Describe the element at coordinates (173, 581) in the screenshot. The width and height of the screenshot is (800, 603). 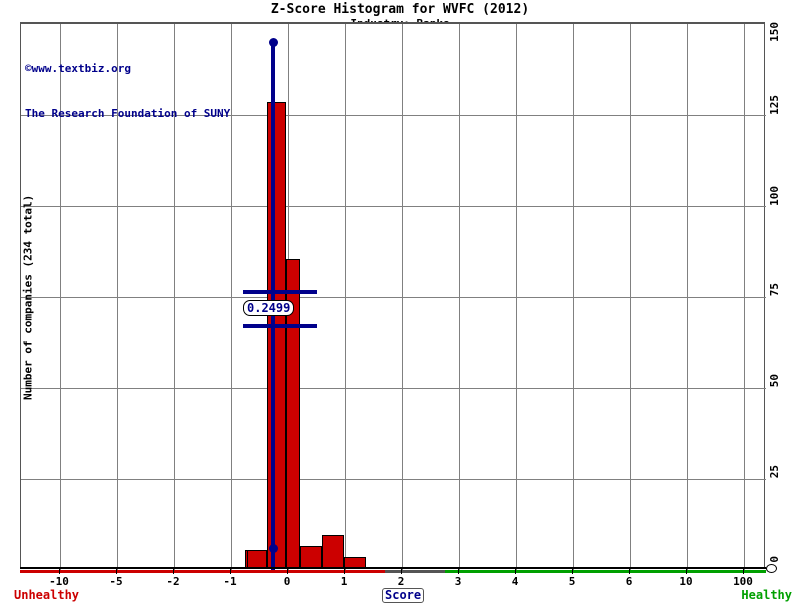
I see `x-tick-label: -2` at that location.